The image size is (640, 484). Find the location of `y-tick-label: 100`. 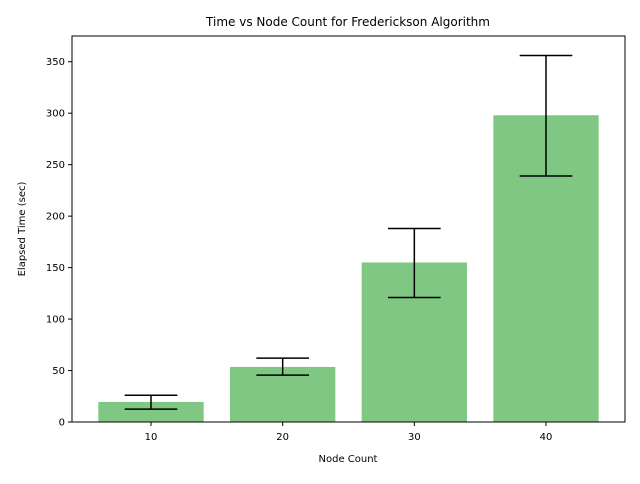

y-tick-label: 100 is located at coordinates (55, 320).